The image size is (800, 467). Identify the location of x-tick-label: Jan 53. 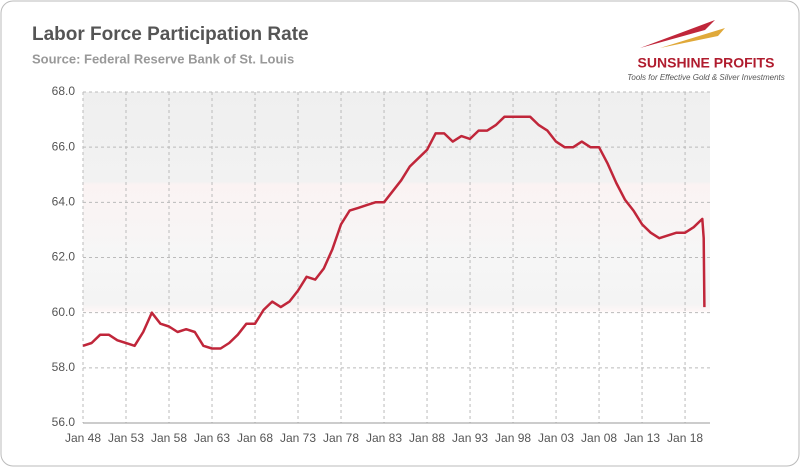
(126, 438).